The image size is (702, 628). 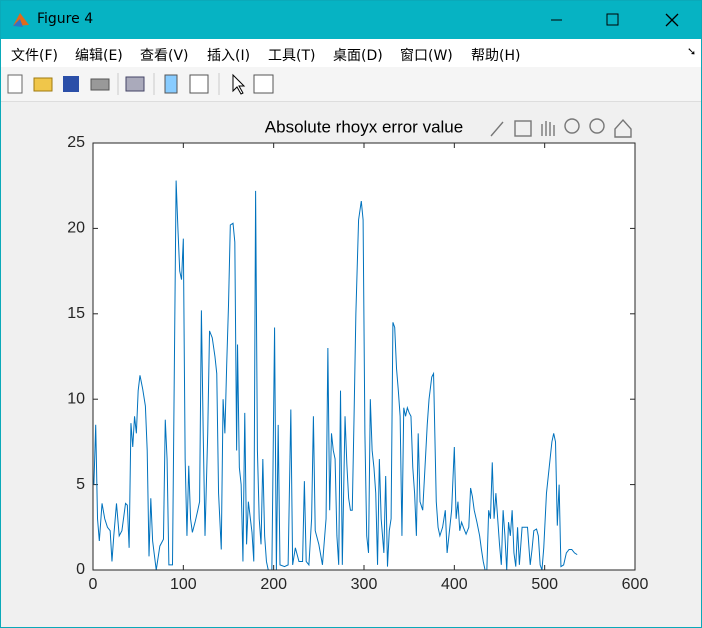 I want to click on y-tick-label: 25, so click(x=76, y=142).